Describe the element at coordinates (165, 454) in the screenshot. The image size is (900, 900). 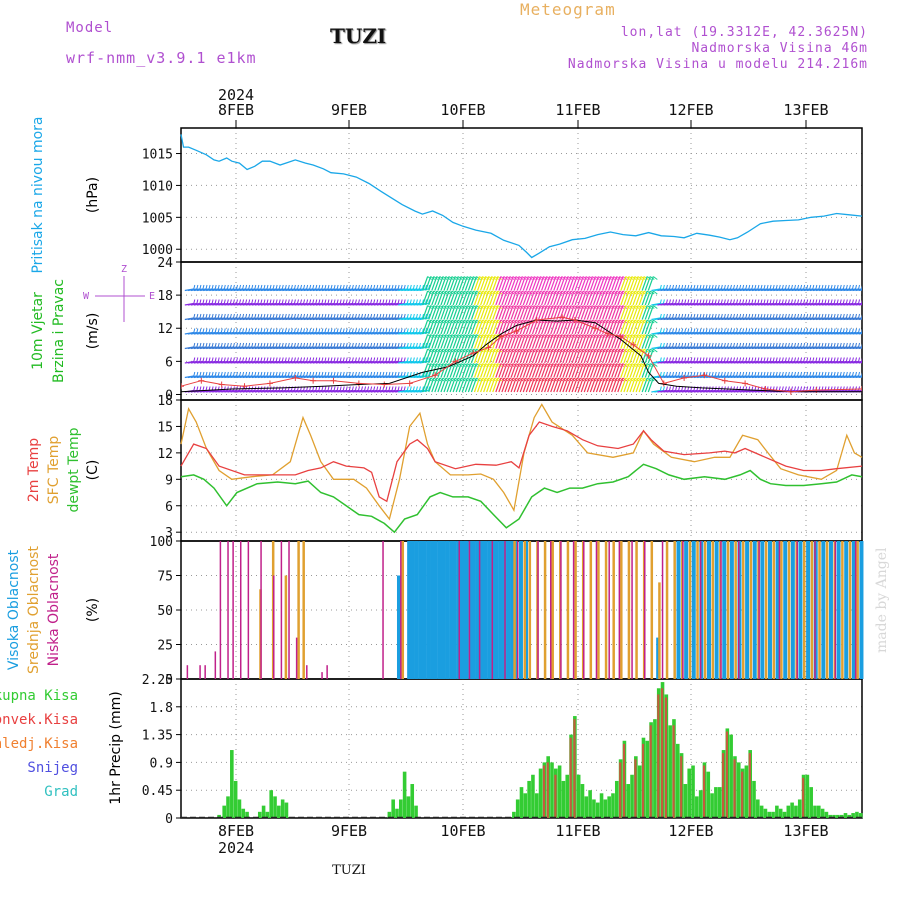
I see `y-tick-label: 12` at that location.